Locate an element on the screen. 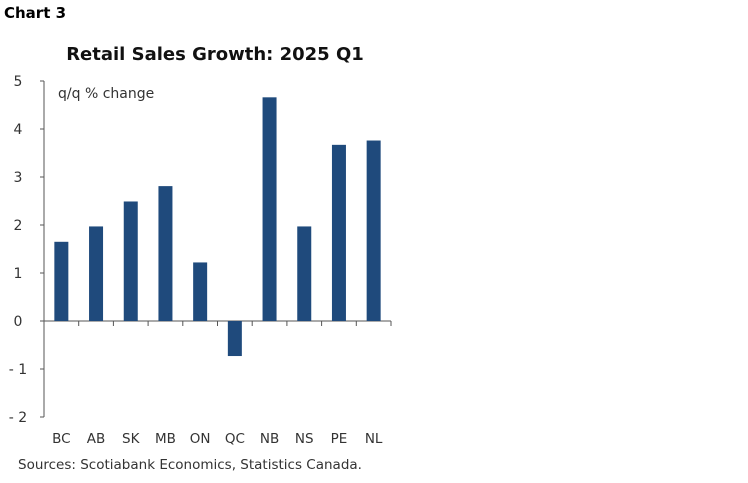 This screenshot has width=748, height=483. bar-pe is located at coordinates (338, 232).